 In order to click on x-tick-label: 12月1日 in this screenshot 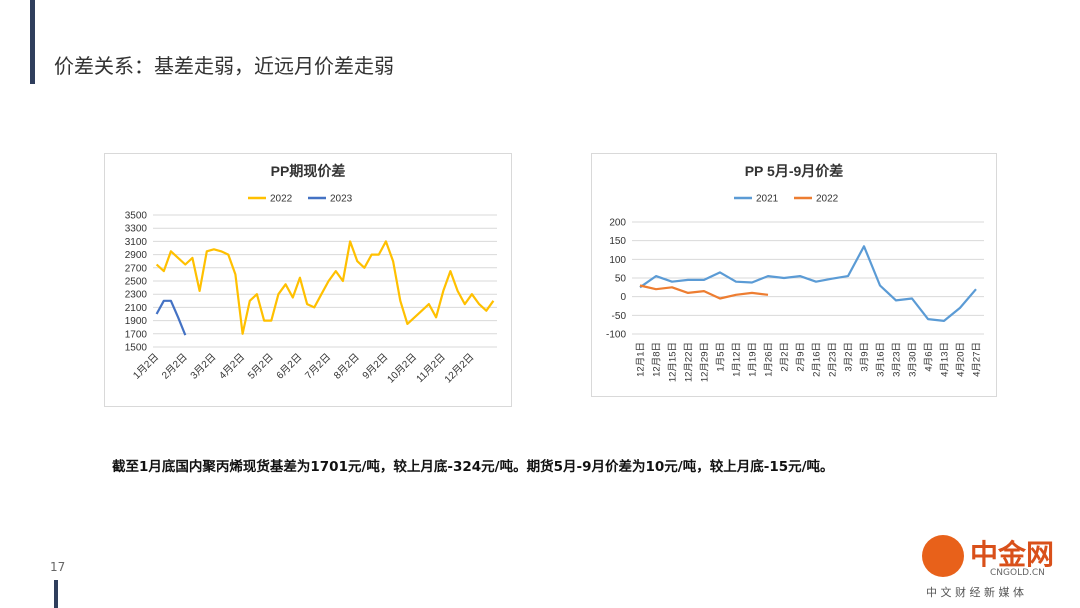, I will do `click(640, 359)`.